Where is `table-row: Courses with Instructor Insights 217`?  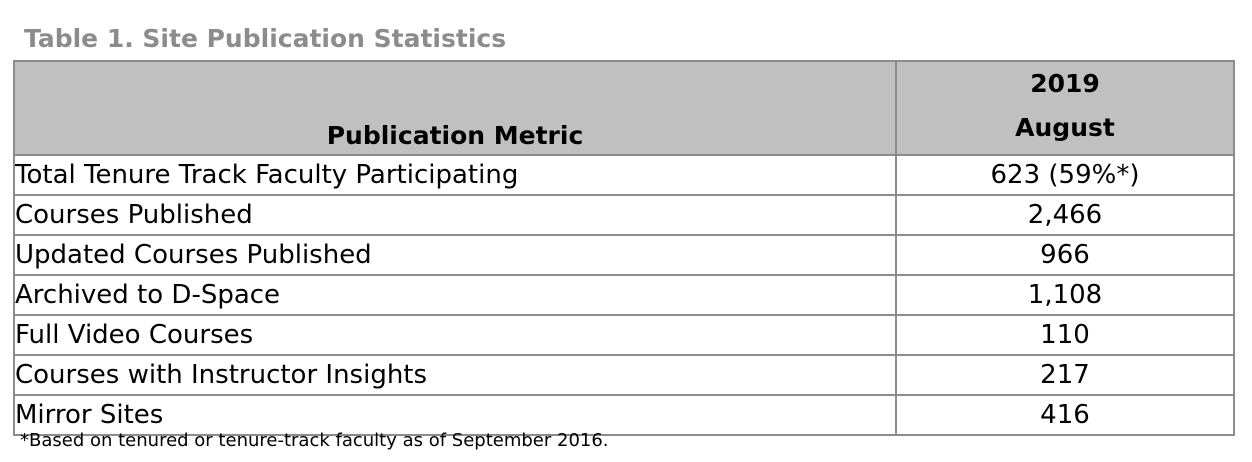
table-row: Courses with Instructor Insights 217 is located at coordinates (624, 375).